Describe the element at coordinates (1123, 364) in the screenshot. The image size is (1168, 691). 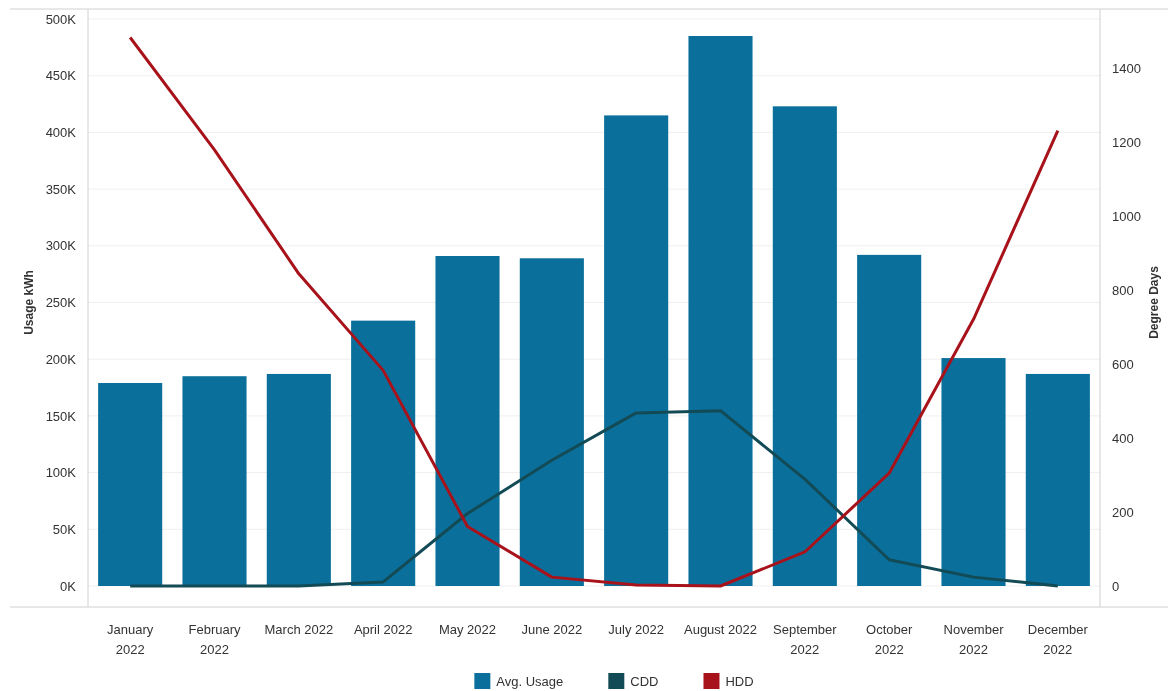
I see `y2-tick-label: 600` at that location.